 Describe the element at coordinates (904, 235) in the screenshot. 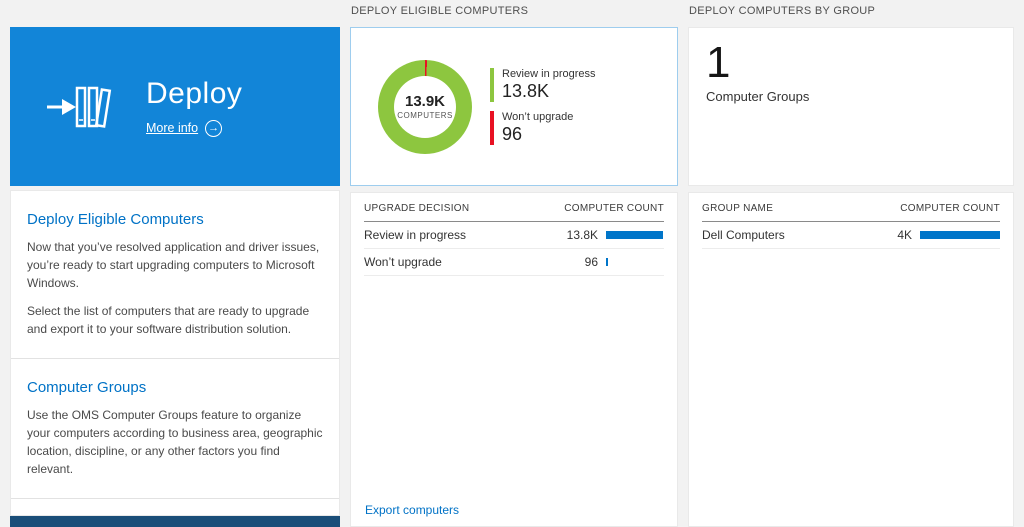

I see `row-value: 4K` at that location.